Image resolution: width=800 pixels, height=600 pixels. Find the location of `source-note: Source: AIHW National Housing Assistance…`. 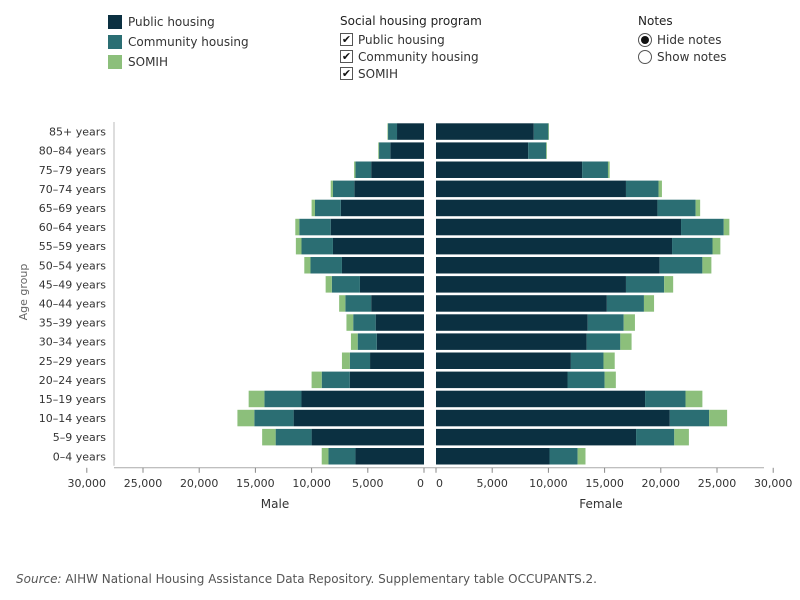

source-note: Source: AIHW National Housing Assistance… is located at coordinates (306, 579).